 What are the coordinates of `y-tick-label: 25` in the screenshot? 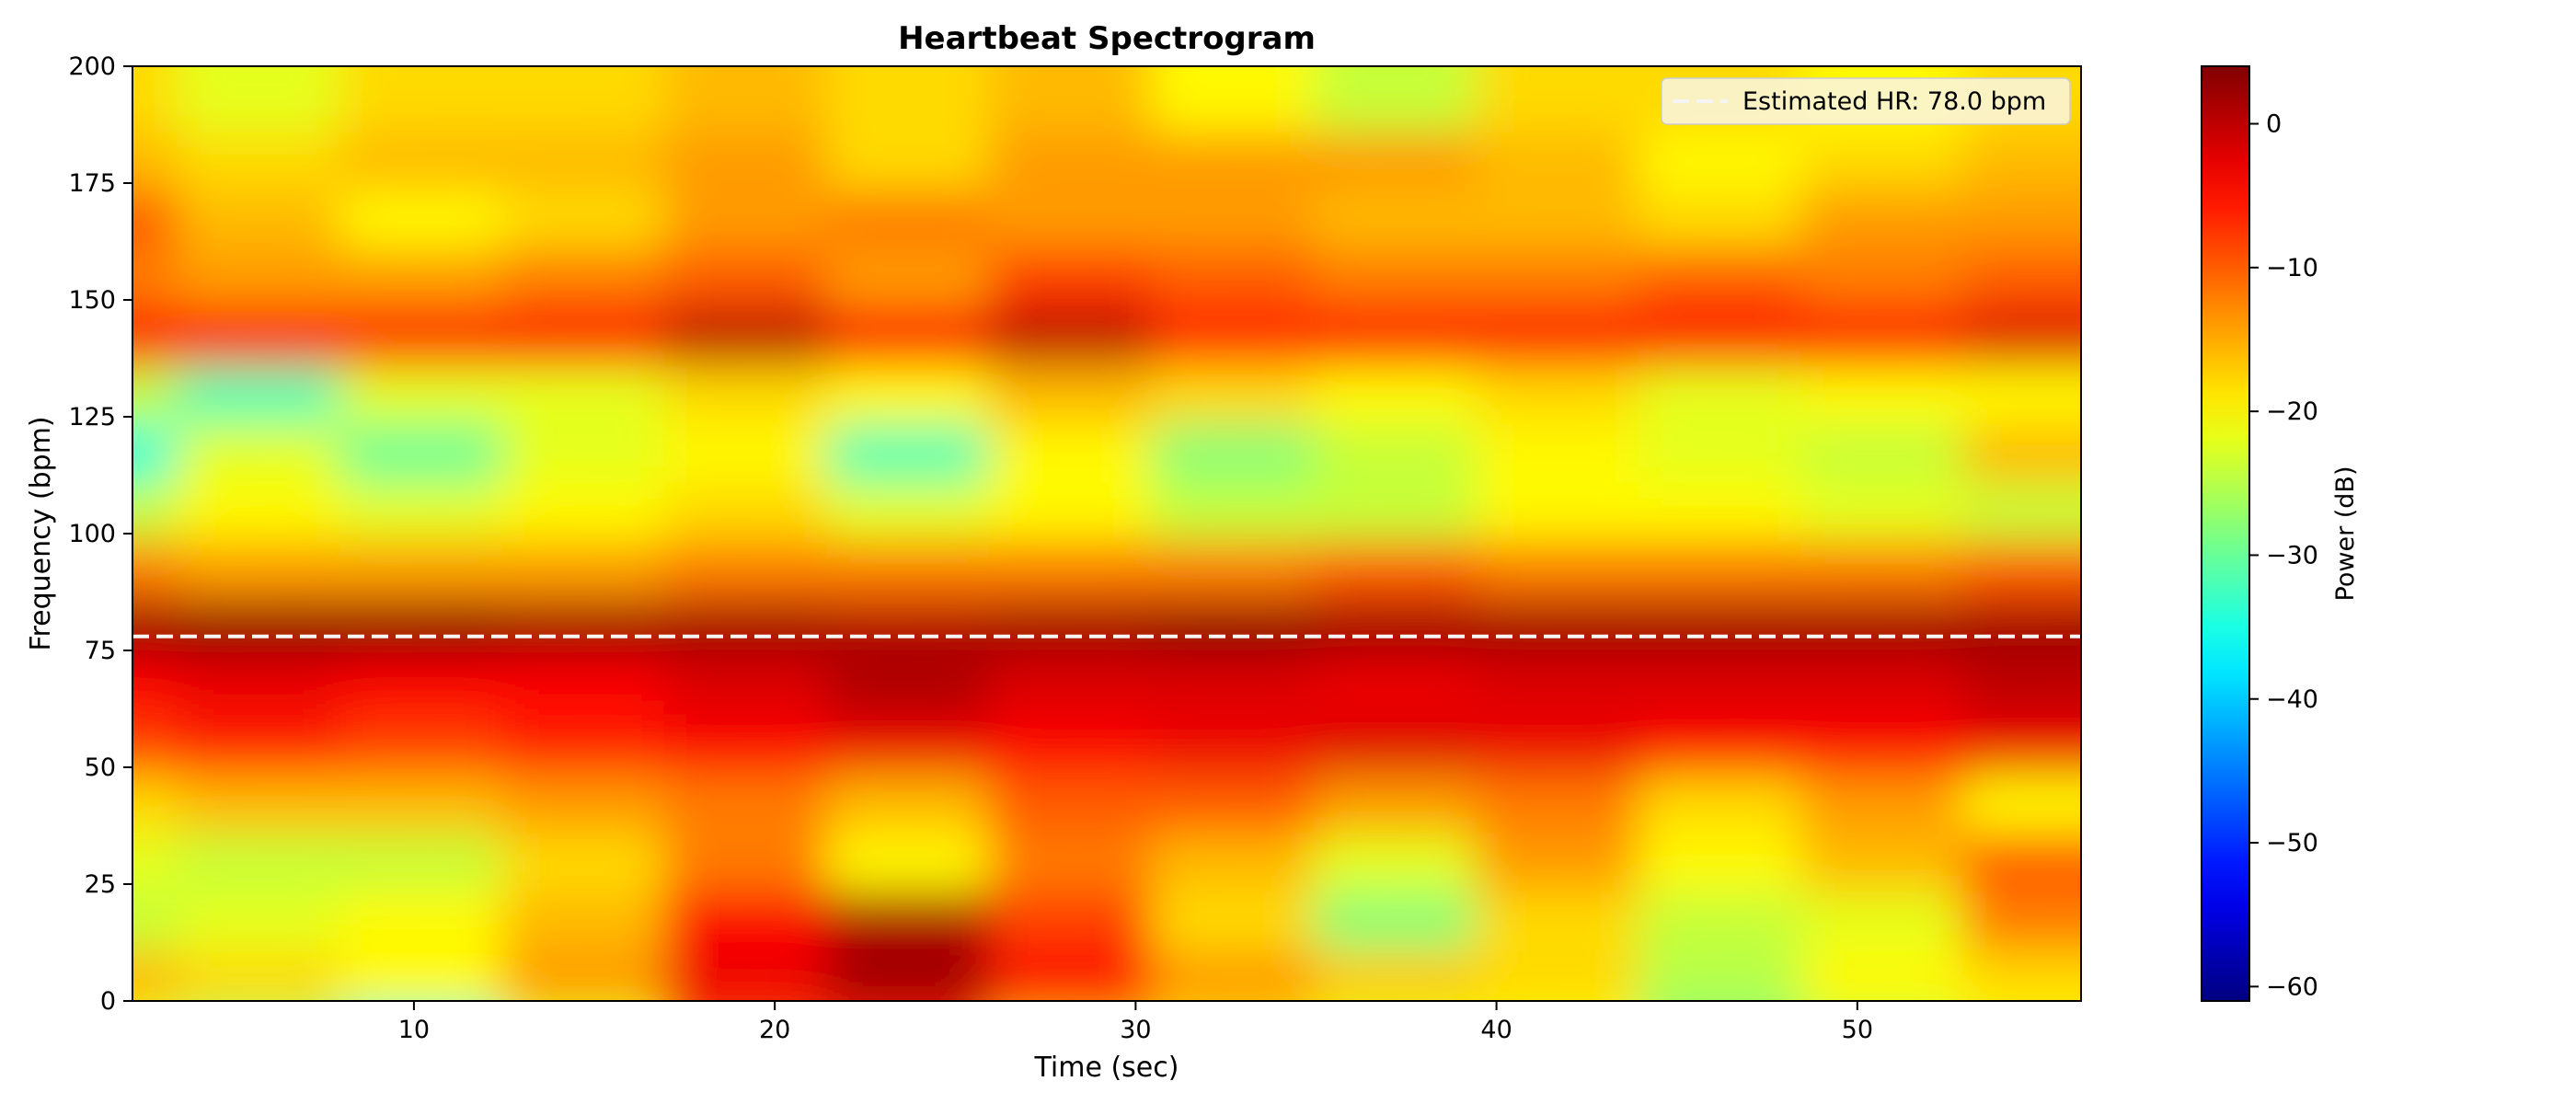 It's located at (100, 884).